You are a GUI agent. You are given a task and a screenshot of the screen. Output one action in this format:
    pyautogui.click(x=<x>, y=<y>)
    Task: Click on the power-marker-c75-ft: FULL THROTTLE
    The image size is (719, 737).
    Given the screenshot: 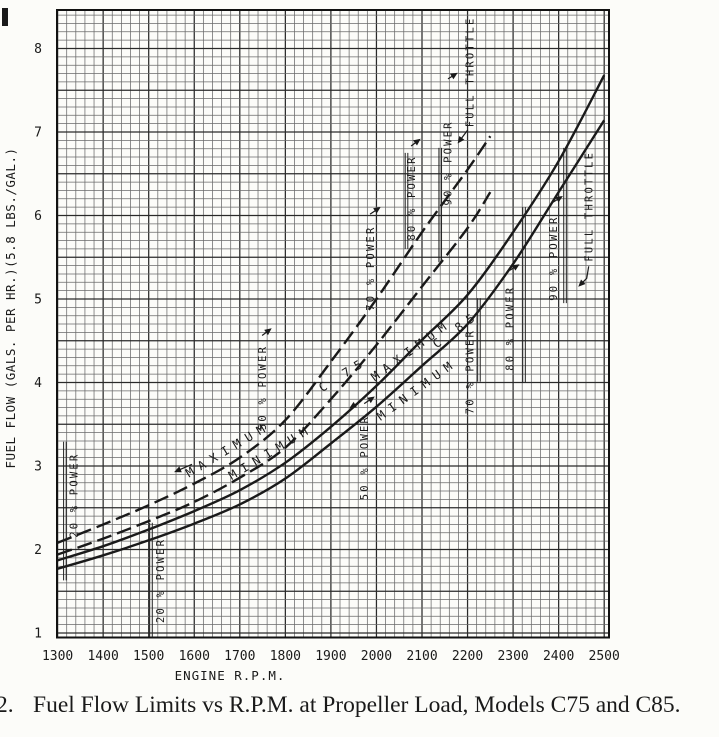 What is the action you would take?
    pyautogui.click(x=466, y=80)
    